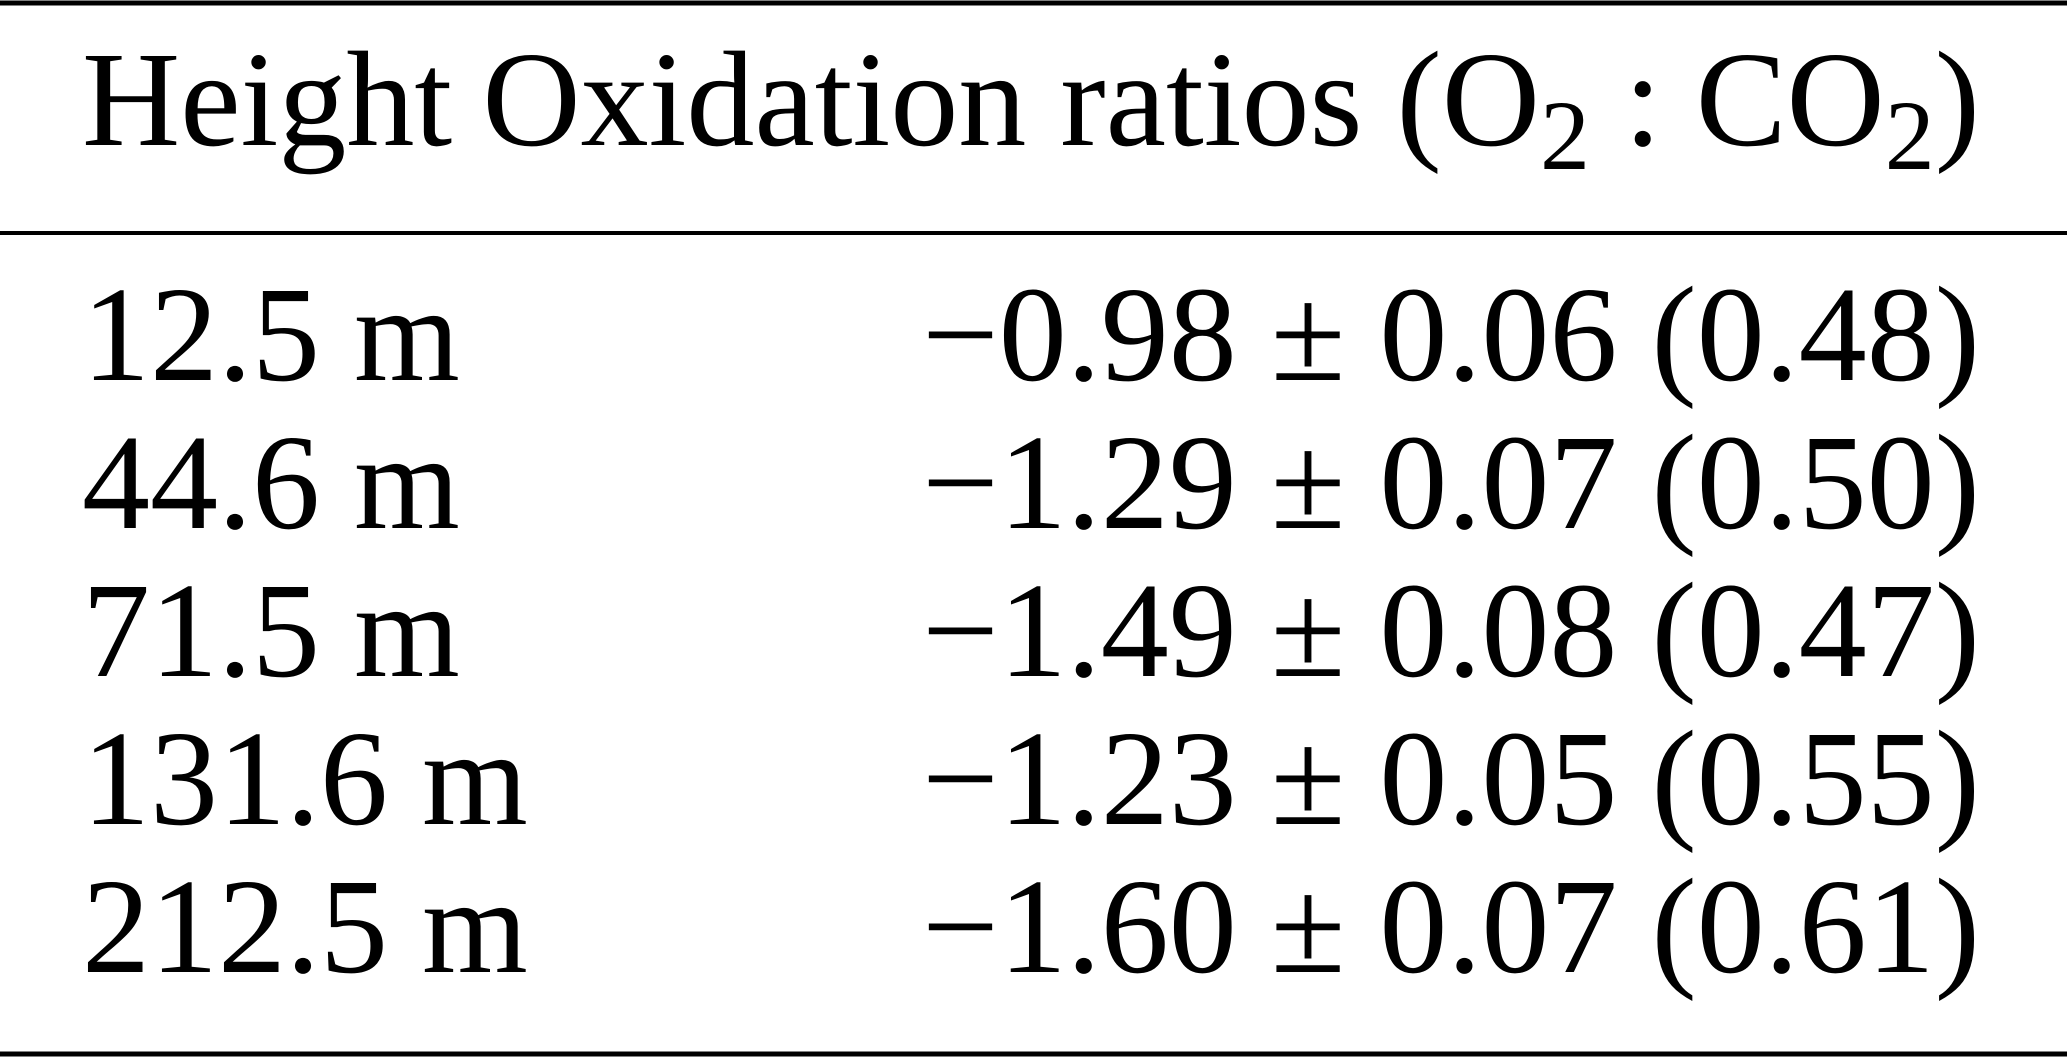  What do you see at coordinates (267, 100) in the screenshot?
I see `header-cell: Height` at bounding box center [267, 100].